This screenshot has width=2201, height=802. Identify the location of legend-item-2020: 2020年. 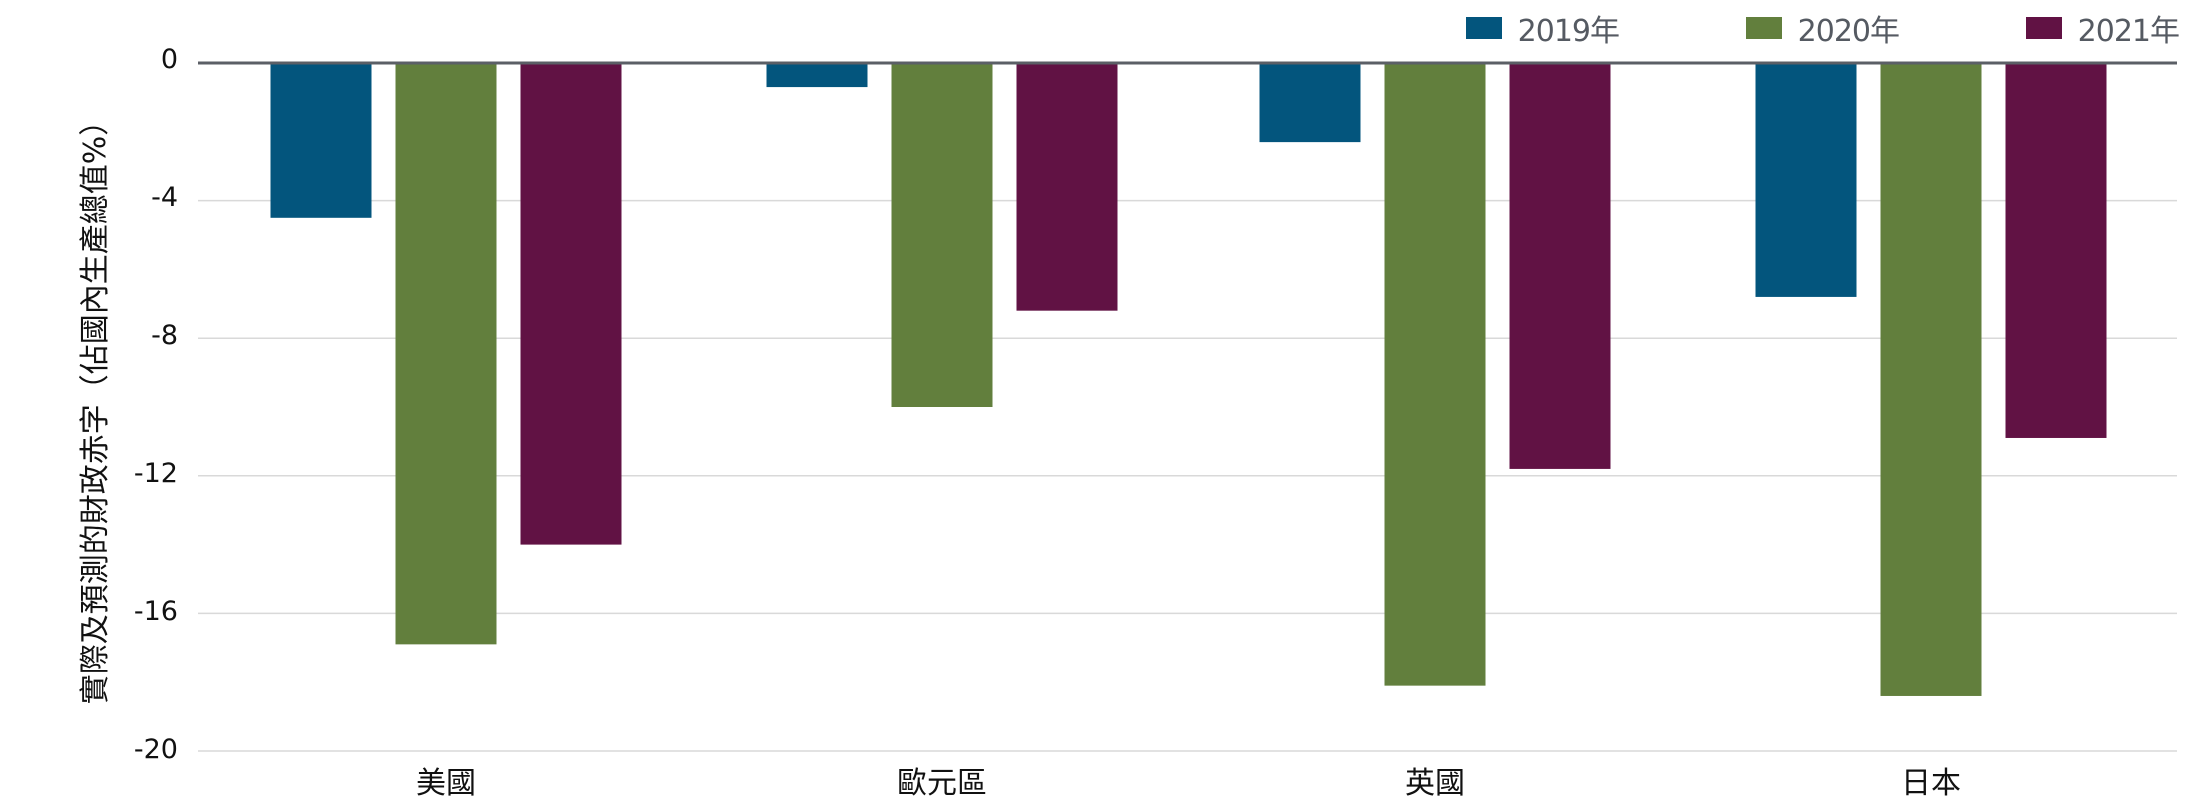
(1885, 28).